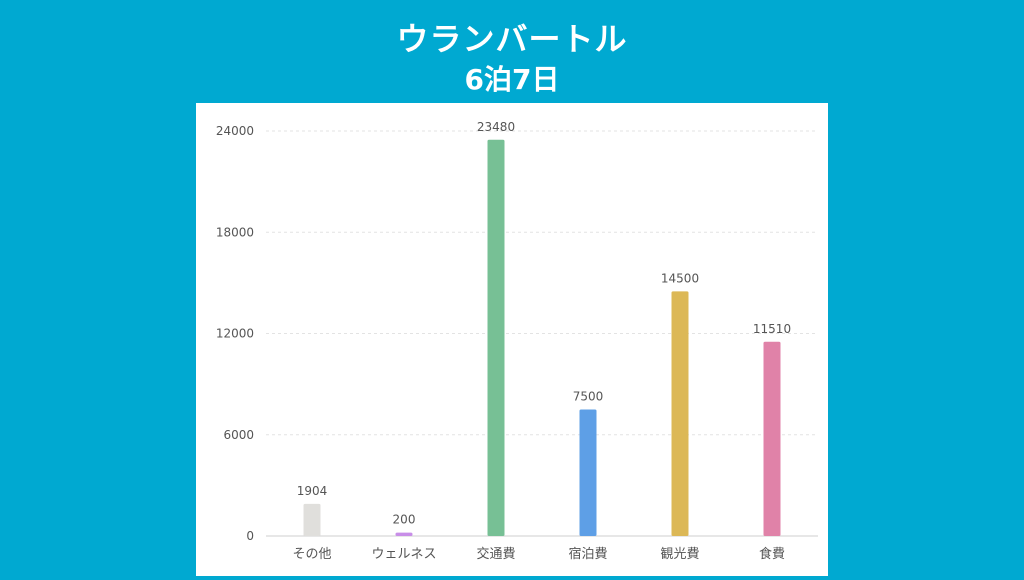 The image size is (1024, 580). What do you see at coordinates (250, 536) in the screenshot?
I see `y-tick-label: 0` at bounding box center [250, 536].